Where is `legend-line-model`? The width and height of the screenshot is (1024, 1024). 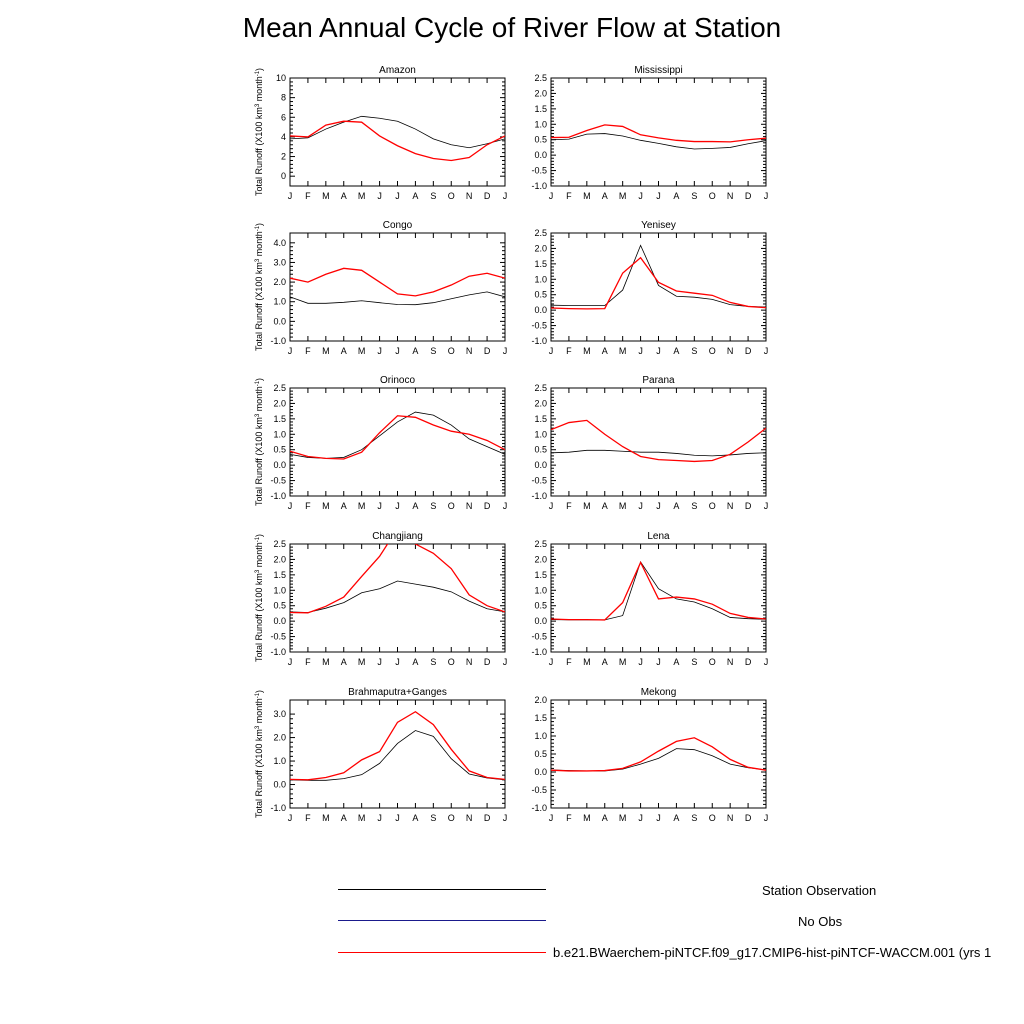
legend-line-model is located at coordinates (442, 952).